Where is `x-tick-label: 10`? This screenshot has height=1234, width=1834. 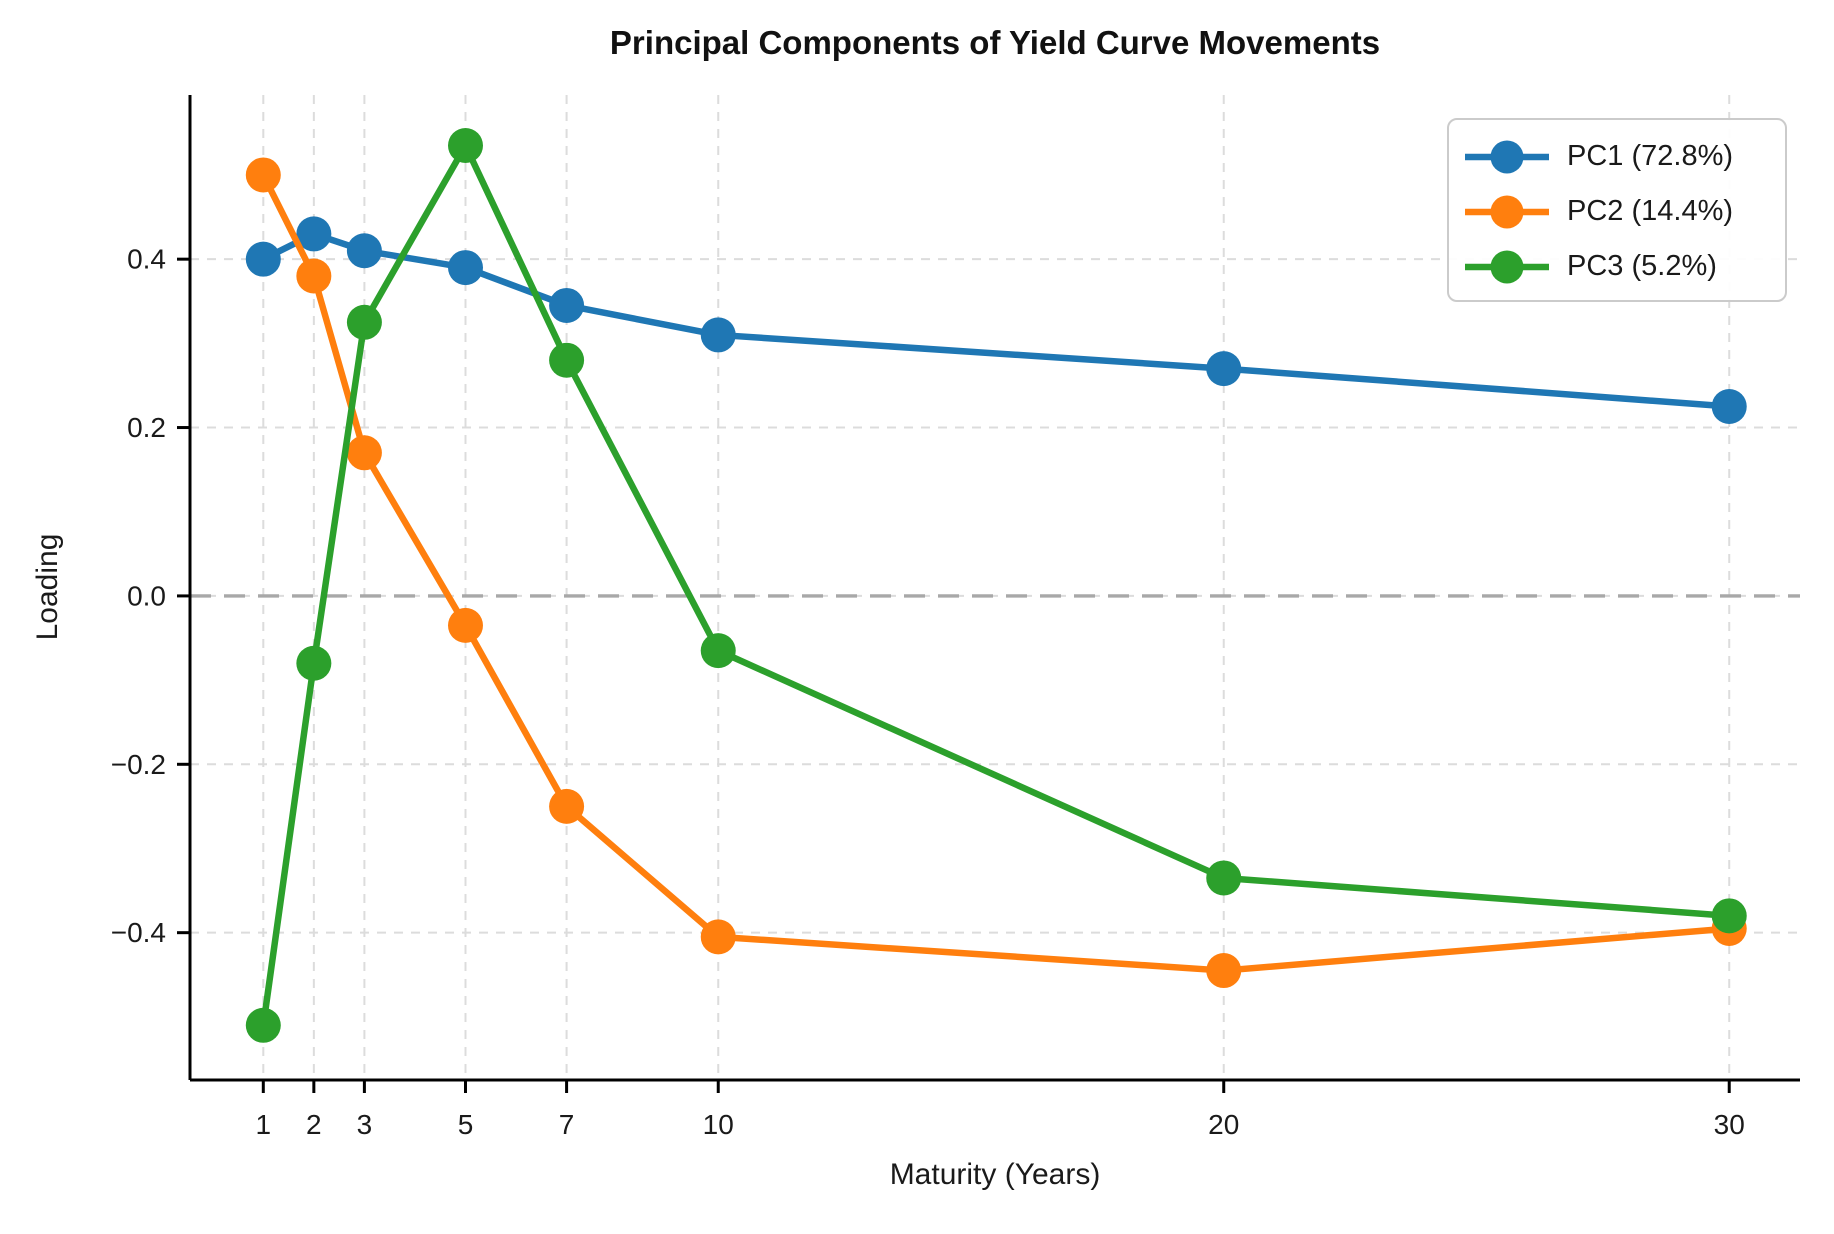 x-tick-label: 10 is located at coordinates (718, 1124).